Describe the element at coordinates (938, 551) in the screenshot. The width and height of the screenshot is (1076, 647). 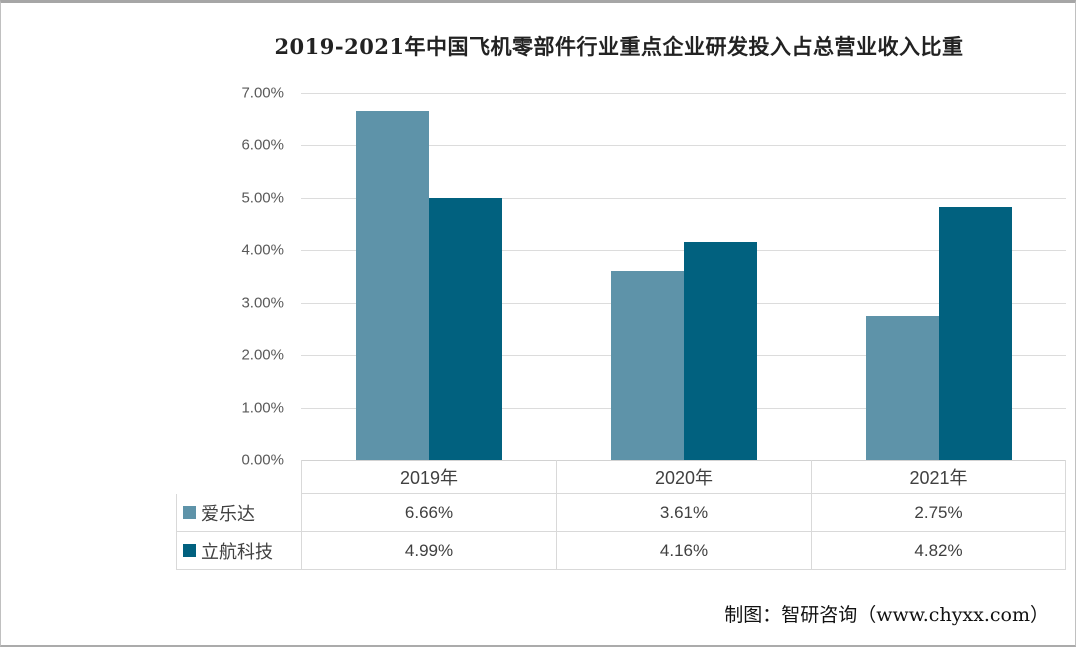
I see `table-value-lihang-2021: 4.82%` at that location.